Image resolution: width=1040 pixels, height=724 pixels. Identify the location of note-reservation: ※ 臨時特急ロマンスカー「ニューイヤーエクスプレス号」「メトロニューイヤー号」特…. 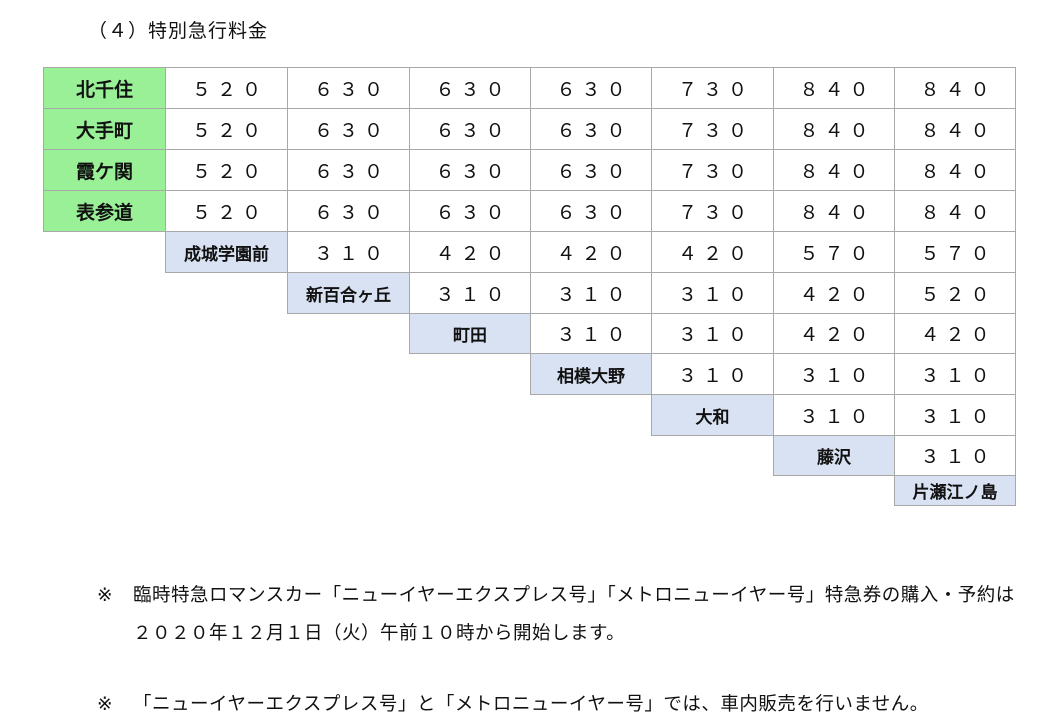
(560, 615).